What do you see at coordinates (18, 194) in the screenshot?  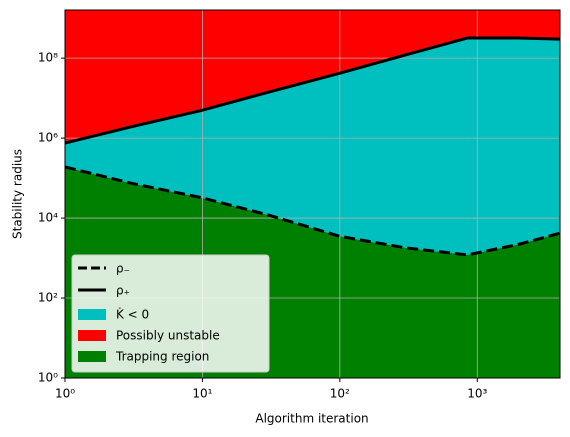 I see `y-axis-label: Stability radius` at bounding box center [18, 194].